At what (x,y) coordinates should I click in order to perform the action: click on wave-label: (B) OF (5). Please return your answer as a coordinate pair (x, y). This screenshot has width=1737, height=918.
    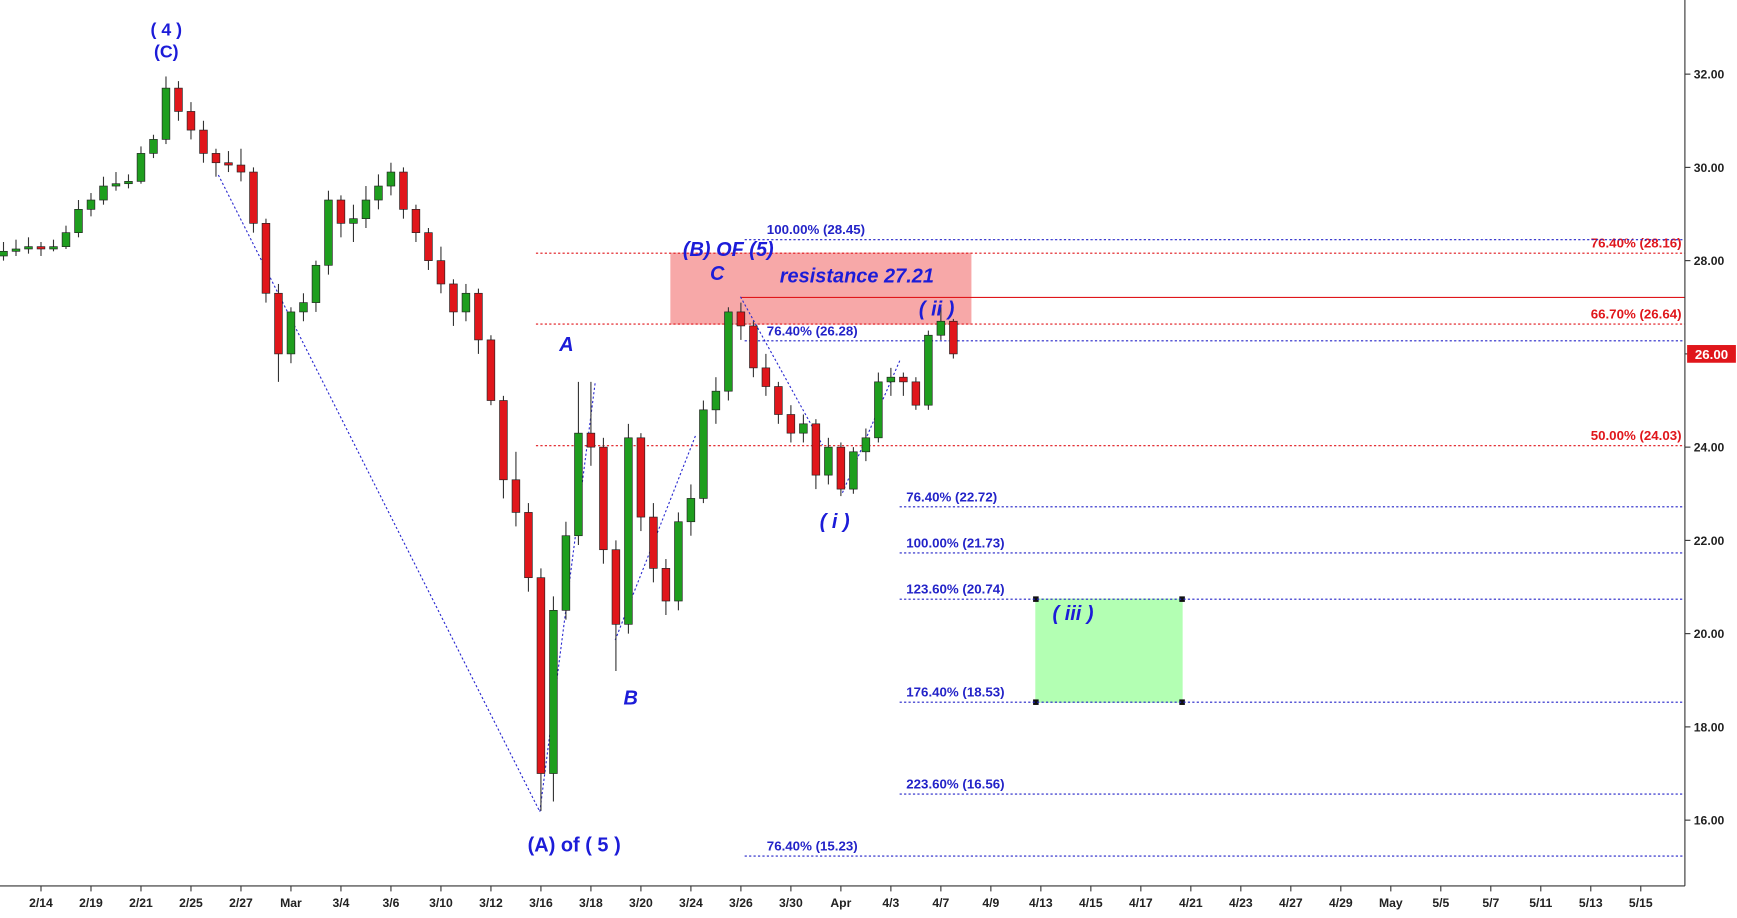
    Looking at the image, I should click on (728, 250).